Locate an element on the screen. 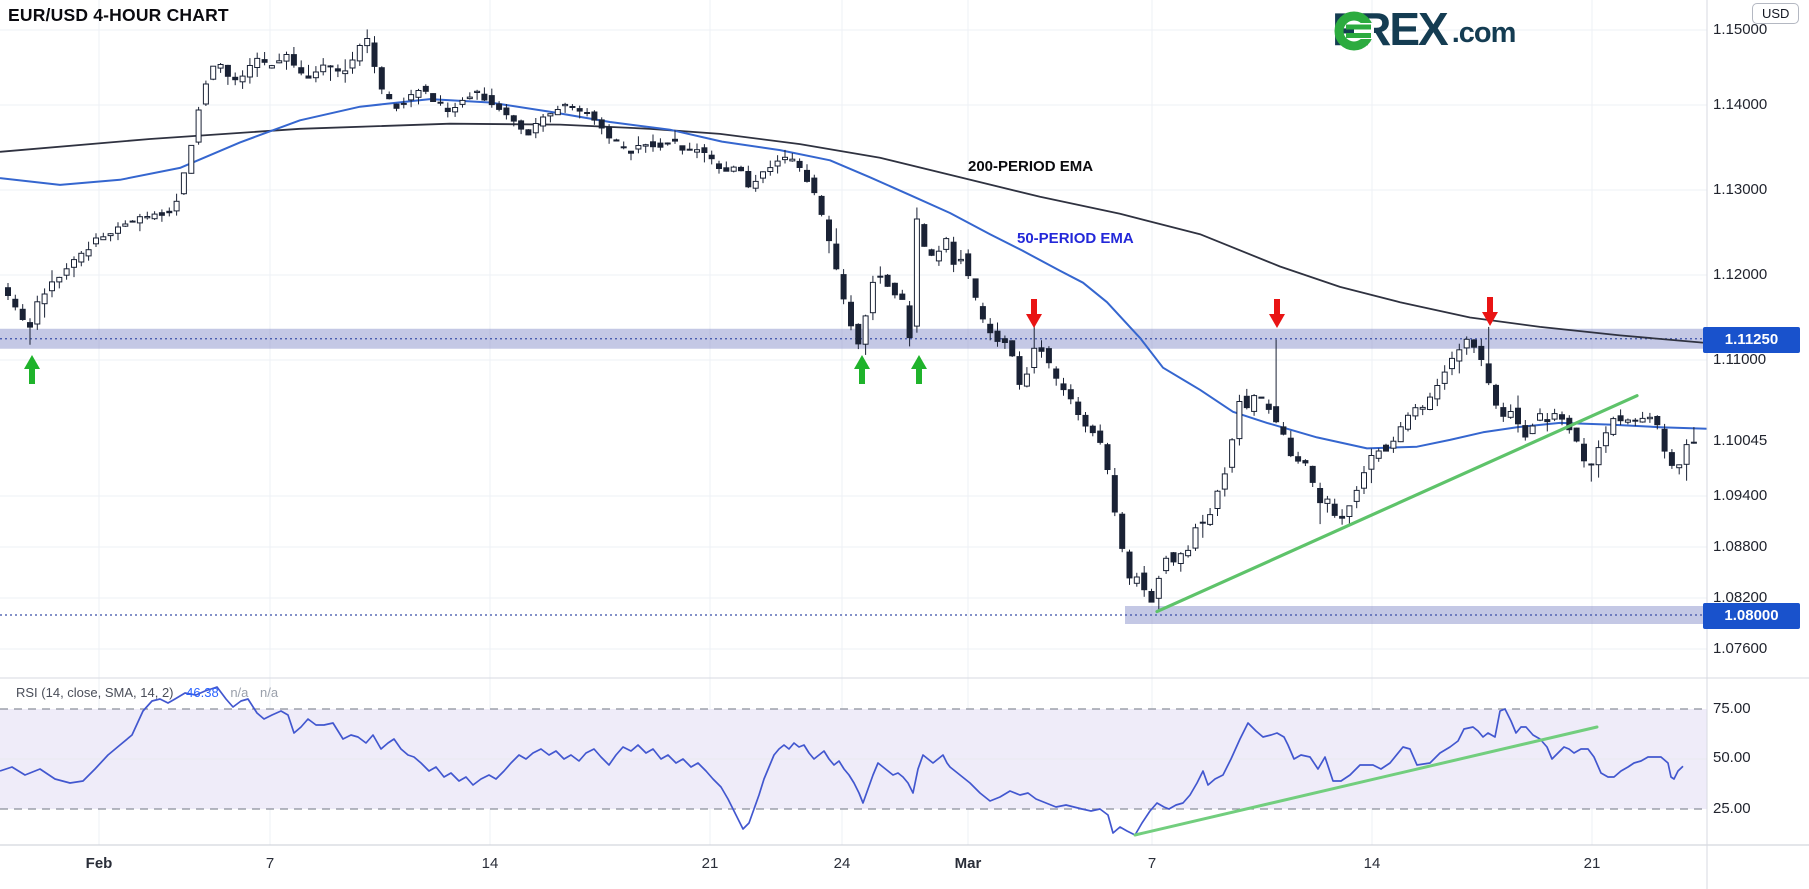 This screenshot has height=889, width=1809. time-axis-tick: 24 is located at coordinates (842, 863).